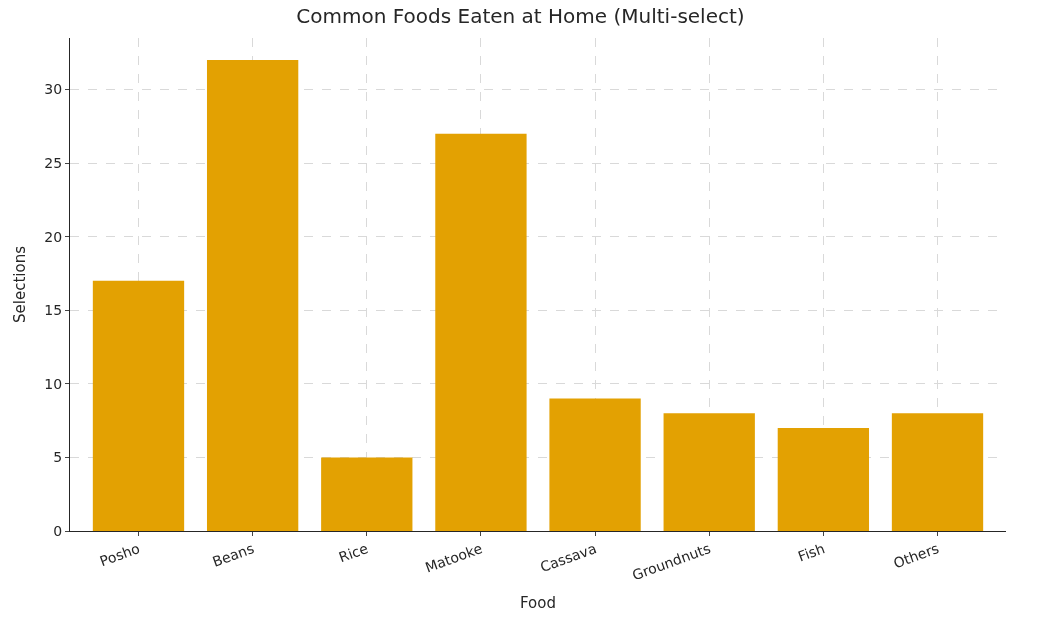 This screenshot has height=621, width=1041. I want to click on y-tick-label: 25, so click(53, 162).